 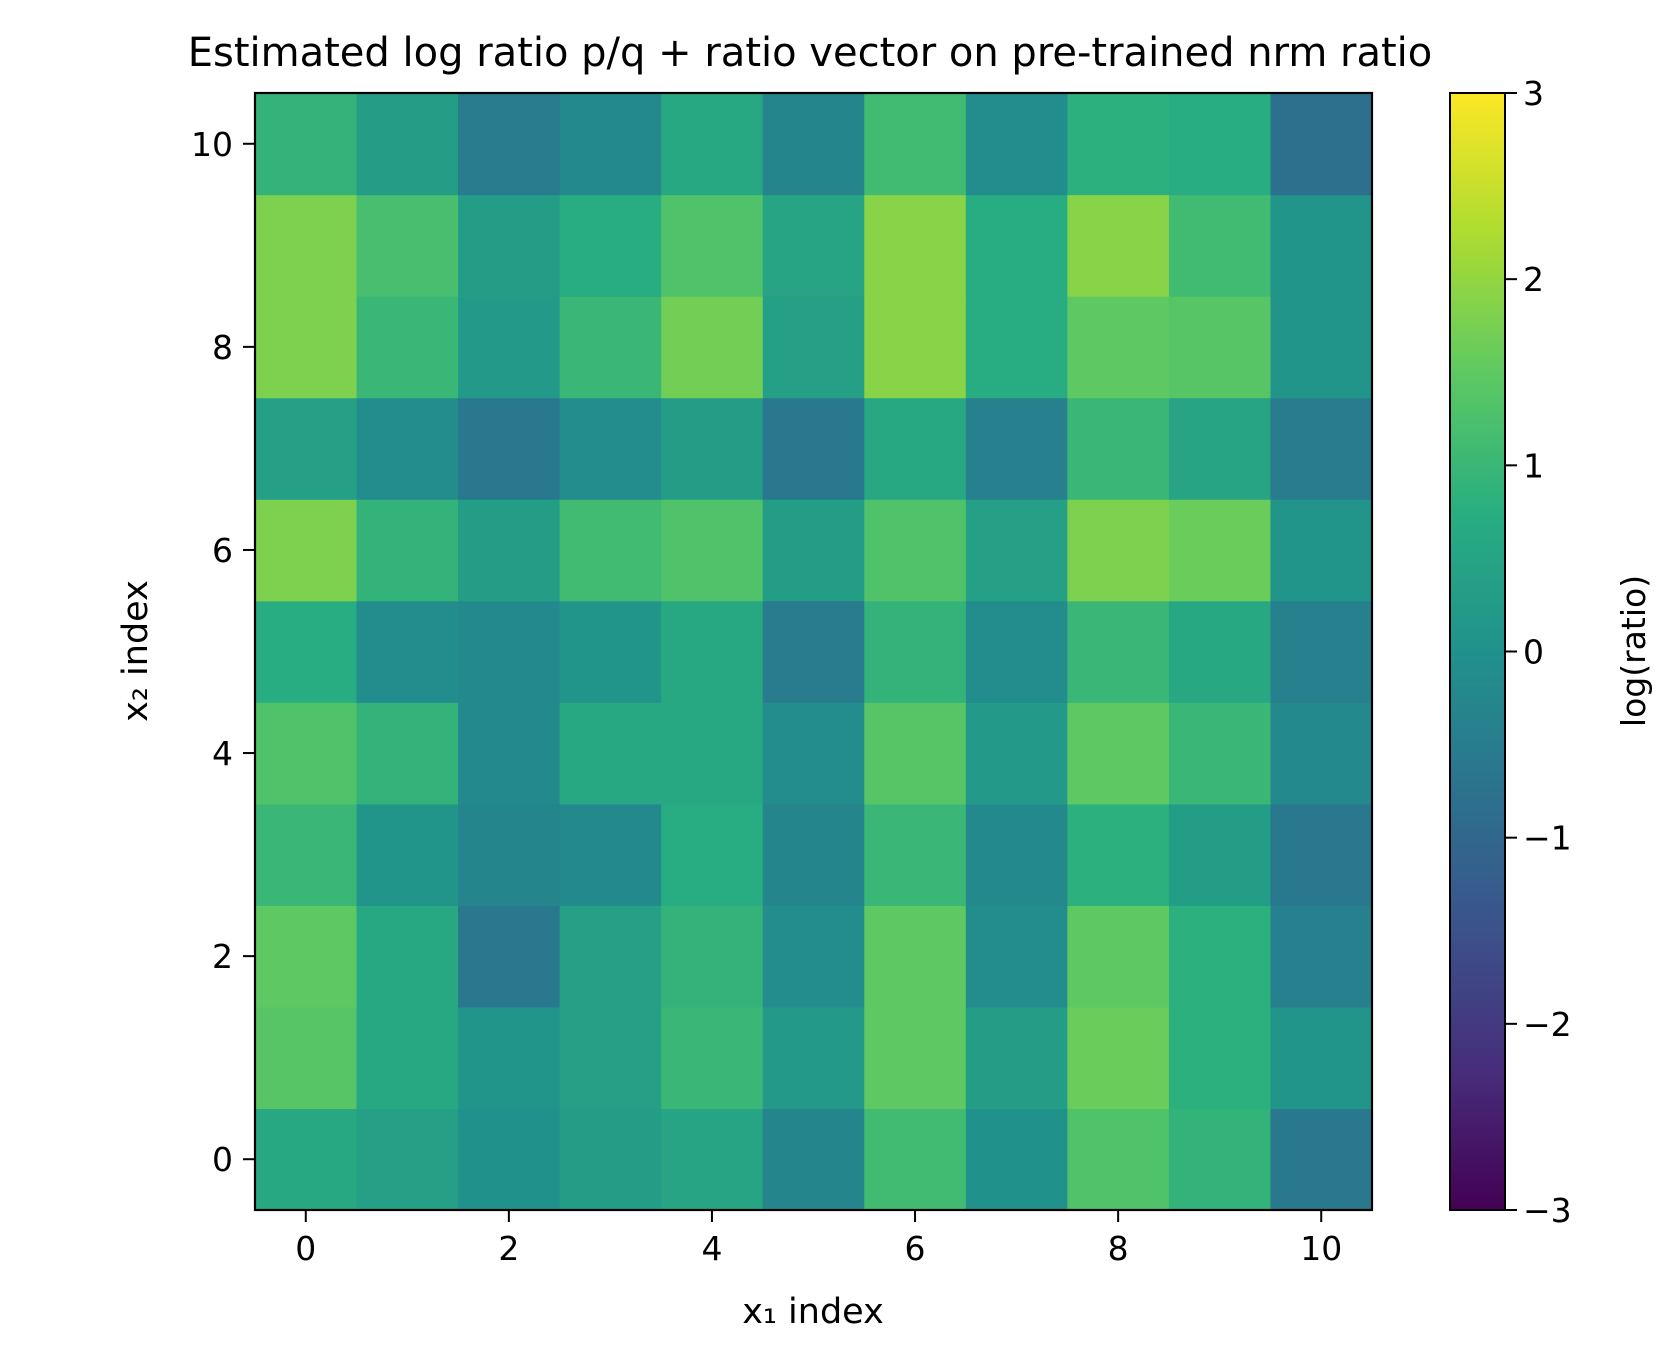 I want to click on colorbar, so click(x=1477, y=651).